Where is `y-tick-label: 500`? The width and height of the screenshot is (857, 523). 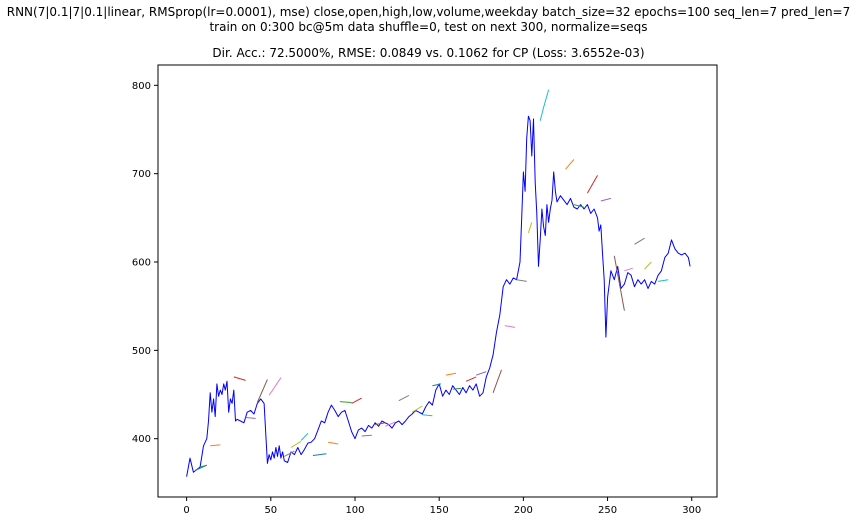
y-tick-label: 500 is located at coordinates (141, 351).